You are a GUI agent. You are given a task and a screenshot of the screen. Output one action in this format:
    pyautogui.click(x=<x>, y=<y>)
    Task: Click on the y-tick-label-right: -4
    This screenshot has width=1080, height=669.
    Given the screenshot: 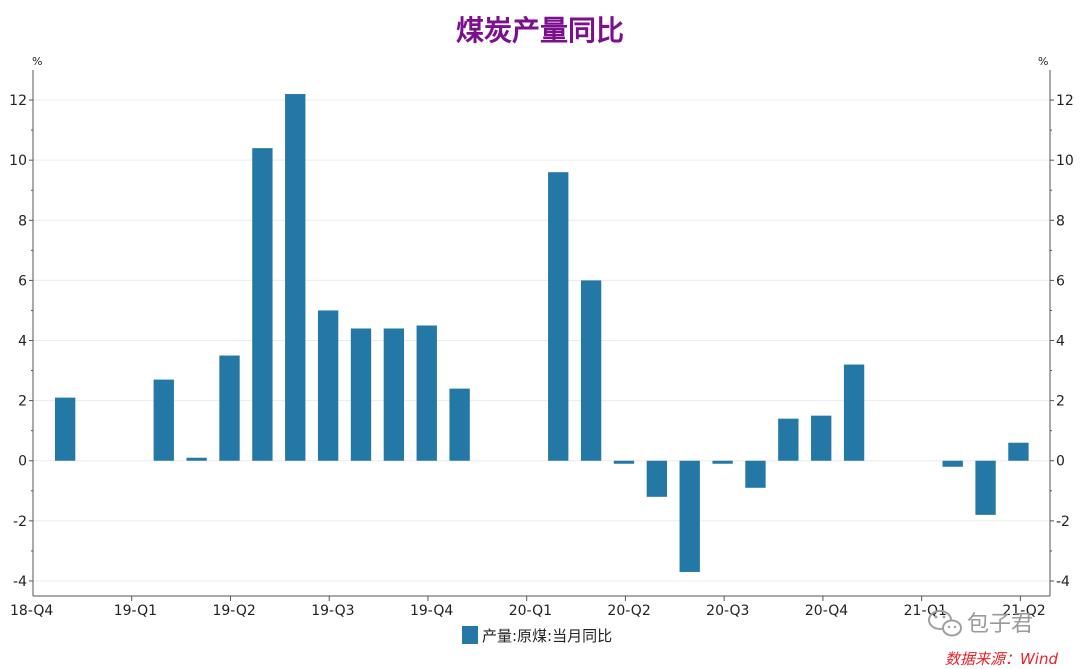 What is the action you would take?
    pyautogui.click(x=1063, y=582)
    